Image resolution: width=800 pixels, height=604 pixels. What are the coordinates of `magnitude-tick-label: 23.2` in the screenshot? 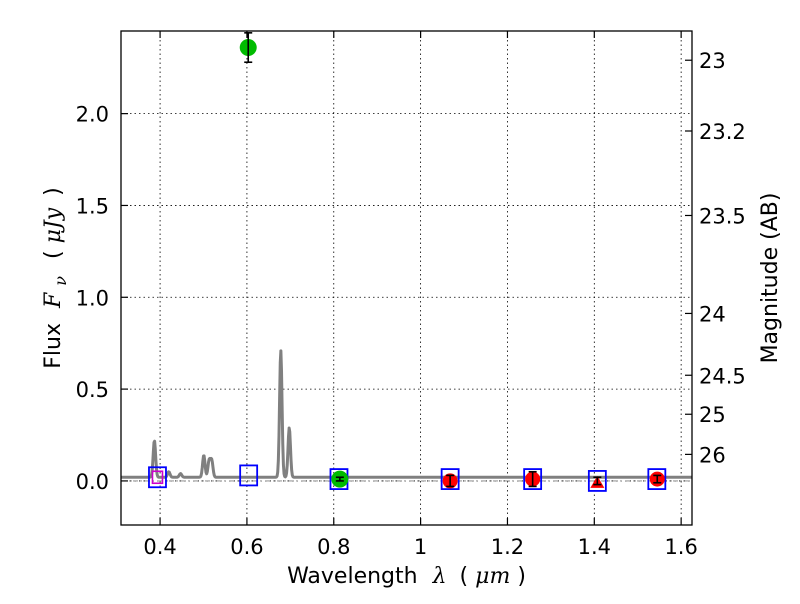 It's located at (722, 132).